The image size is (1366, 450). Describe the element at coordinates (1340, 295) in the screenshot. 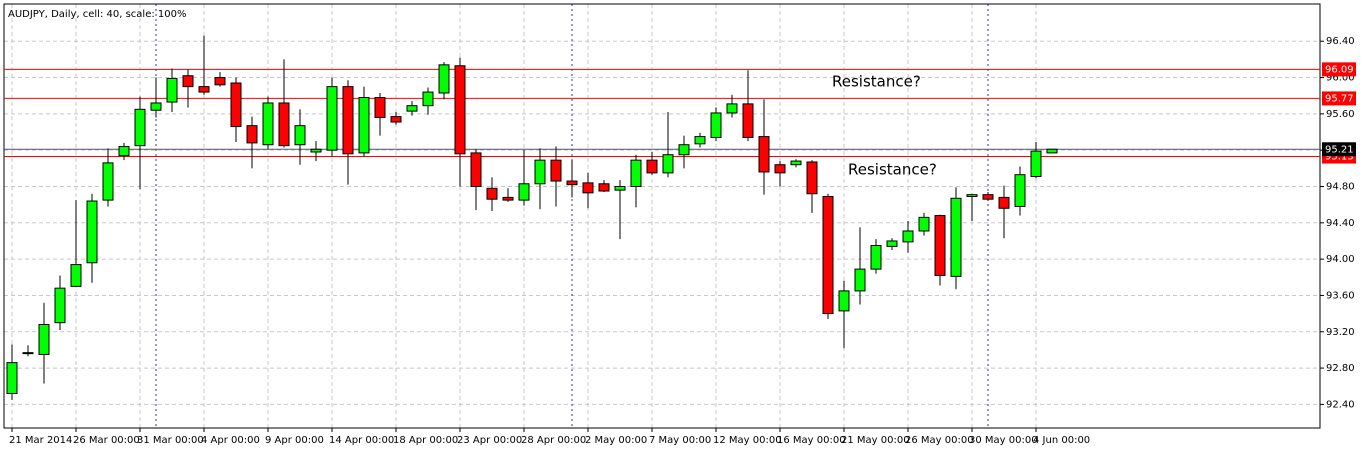

I see `y-tick-label: 93.60` at that location.